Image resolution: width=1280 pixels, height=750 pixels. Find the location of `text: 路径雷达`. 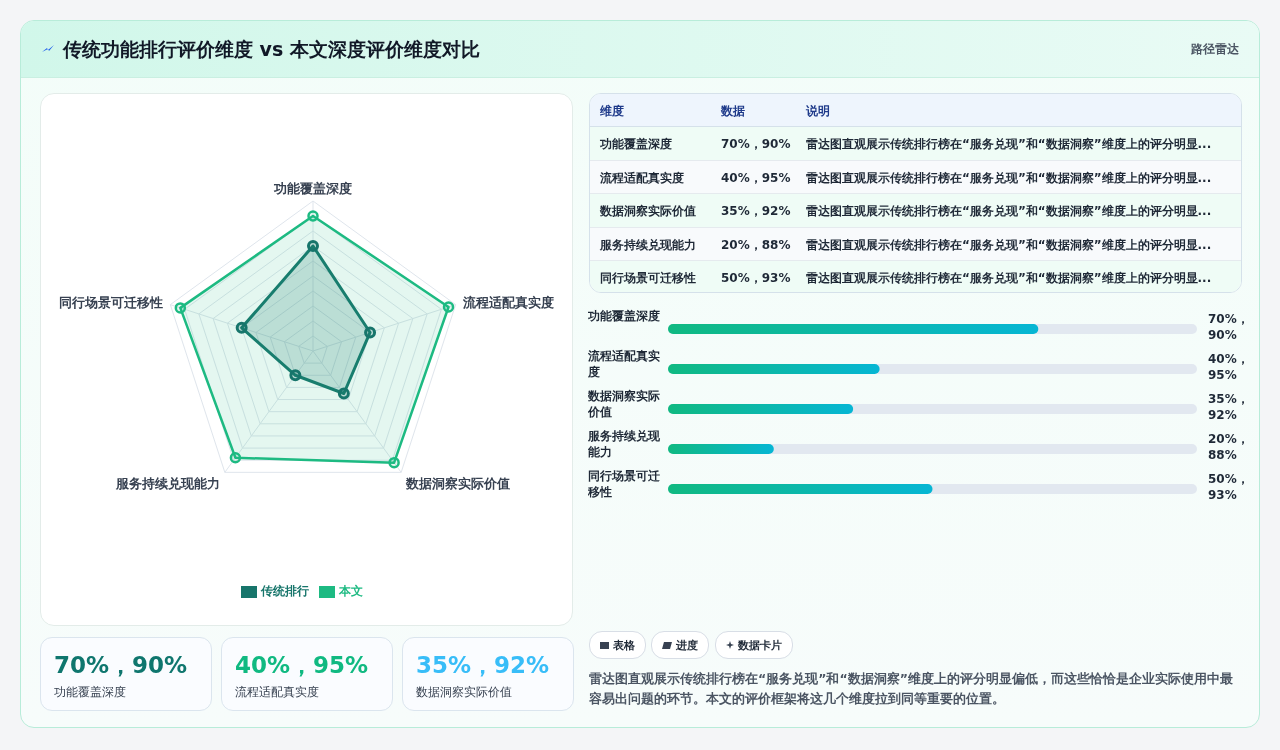

text: 路径雷达 is located at coordinates (1215, 49).